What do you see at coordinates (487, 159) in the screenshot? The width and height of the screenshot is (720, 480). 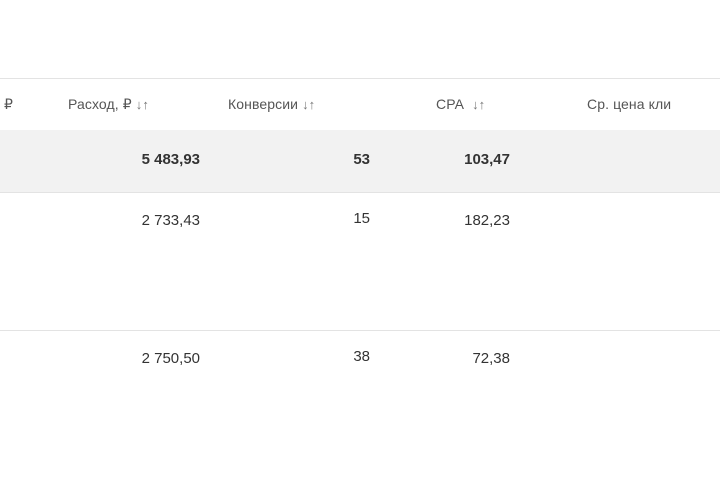 I see `total-cpa: 103,47` at bounding box center [487, 159].